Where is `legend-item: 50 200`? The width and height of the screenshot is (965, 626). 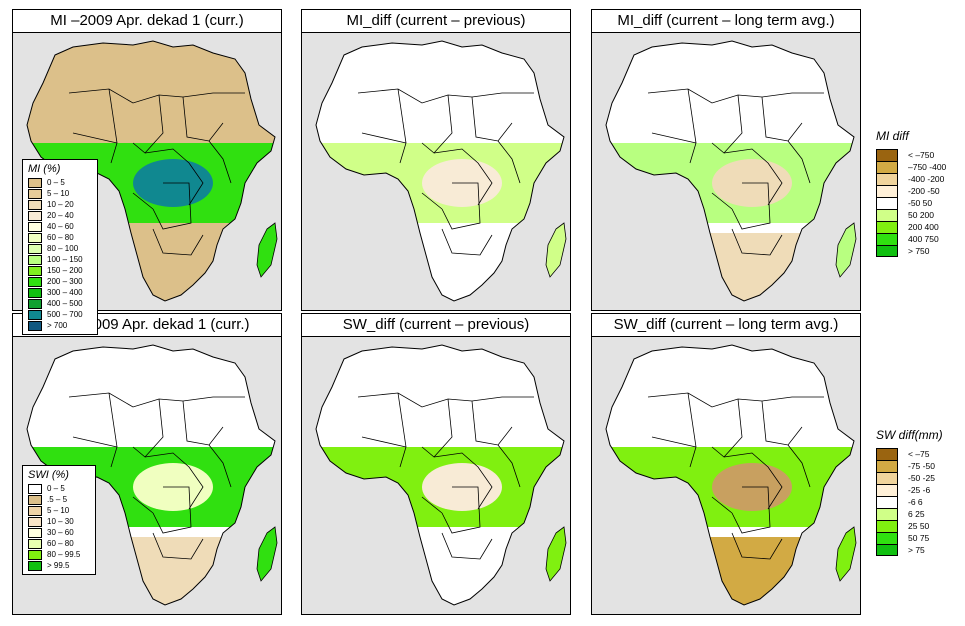
legend-item: 50 200 is located at coordinates (911, 215).